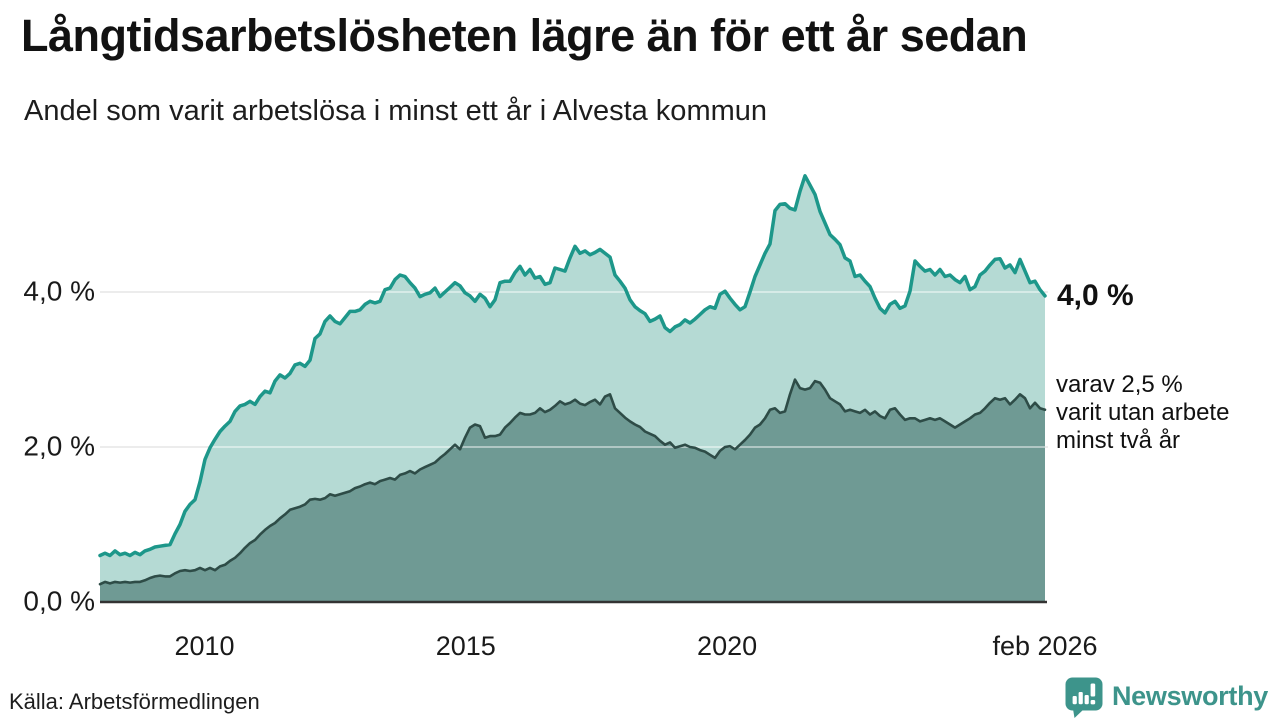 This screenshot has width=1280, height=720. Describe the element at coordinates (59, 291) in the screenshot. I see `y-tick-label: 4,0 %` at that location.